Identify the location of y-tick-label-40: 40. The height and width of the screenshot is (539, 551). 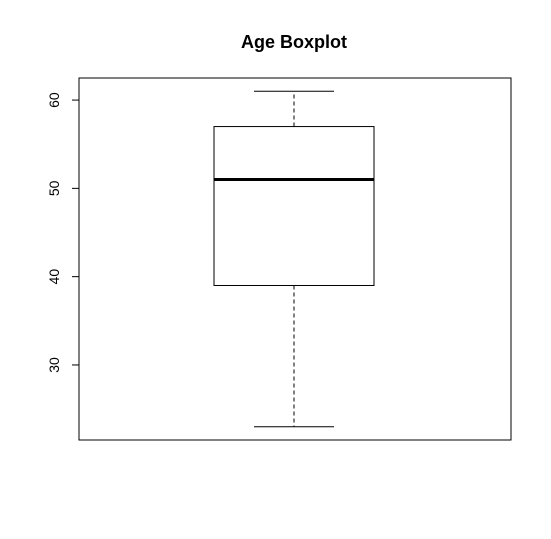
(54, 277).